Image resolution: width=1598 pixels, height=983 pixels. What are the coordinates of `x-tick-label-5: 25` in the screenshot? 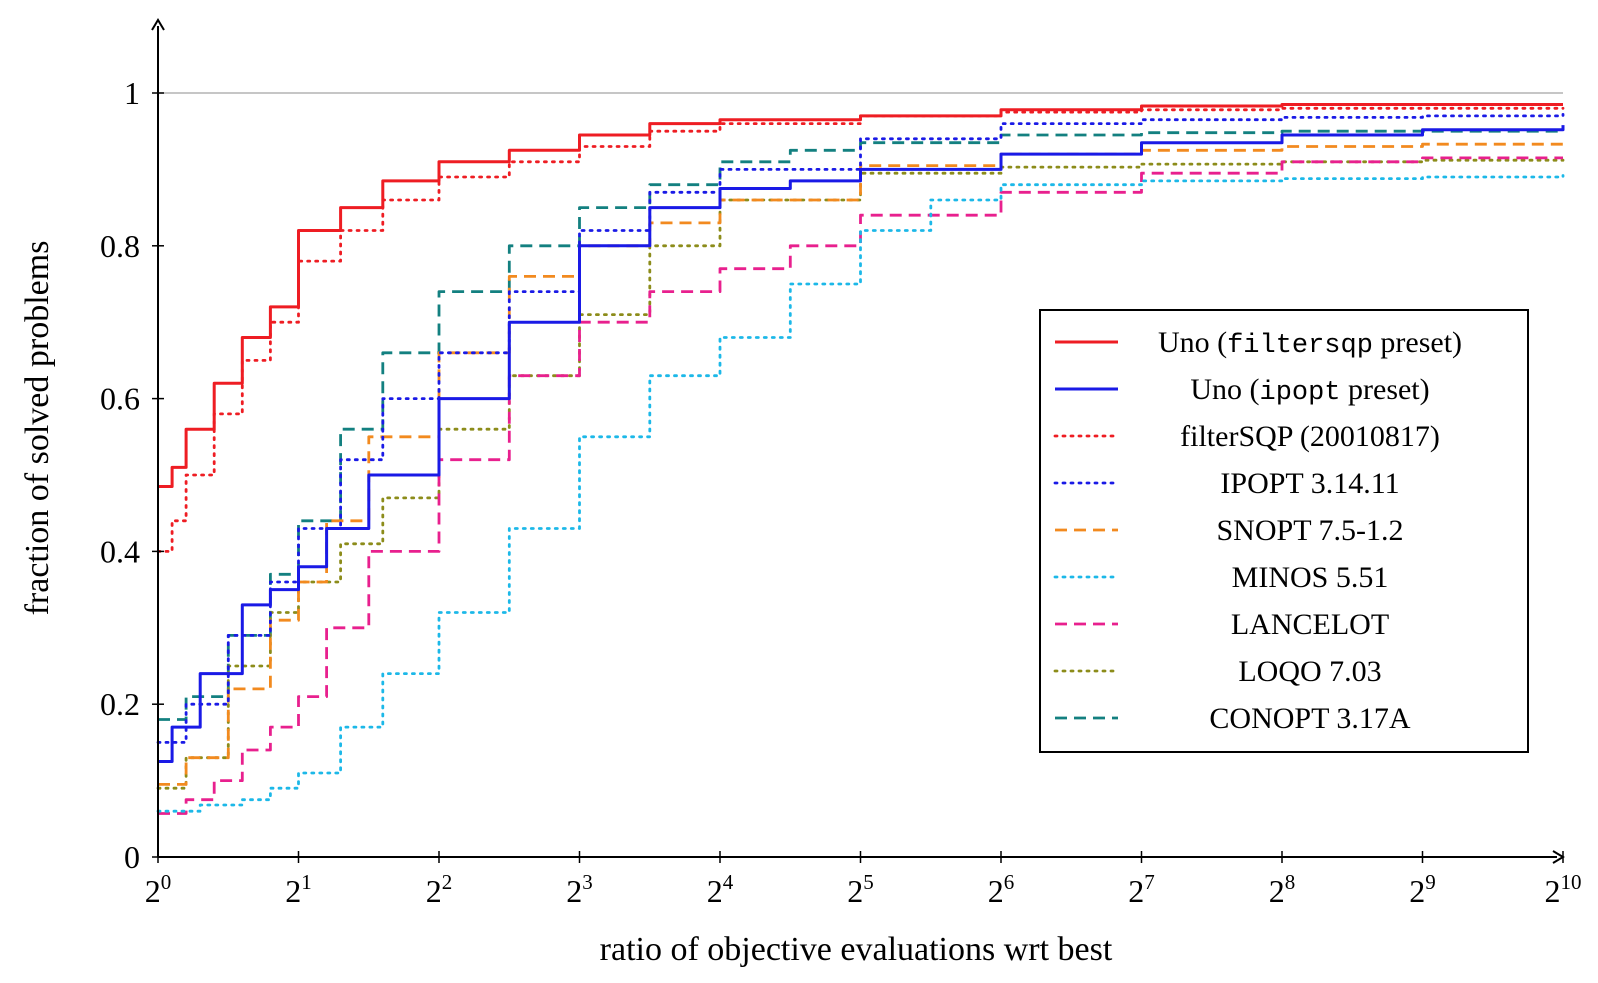 It's located at (860, 889).